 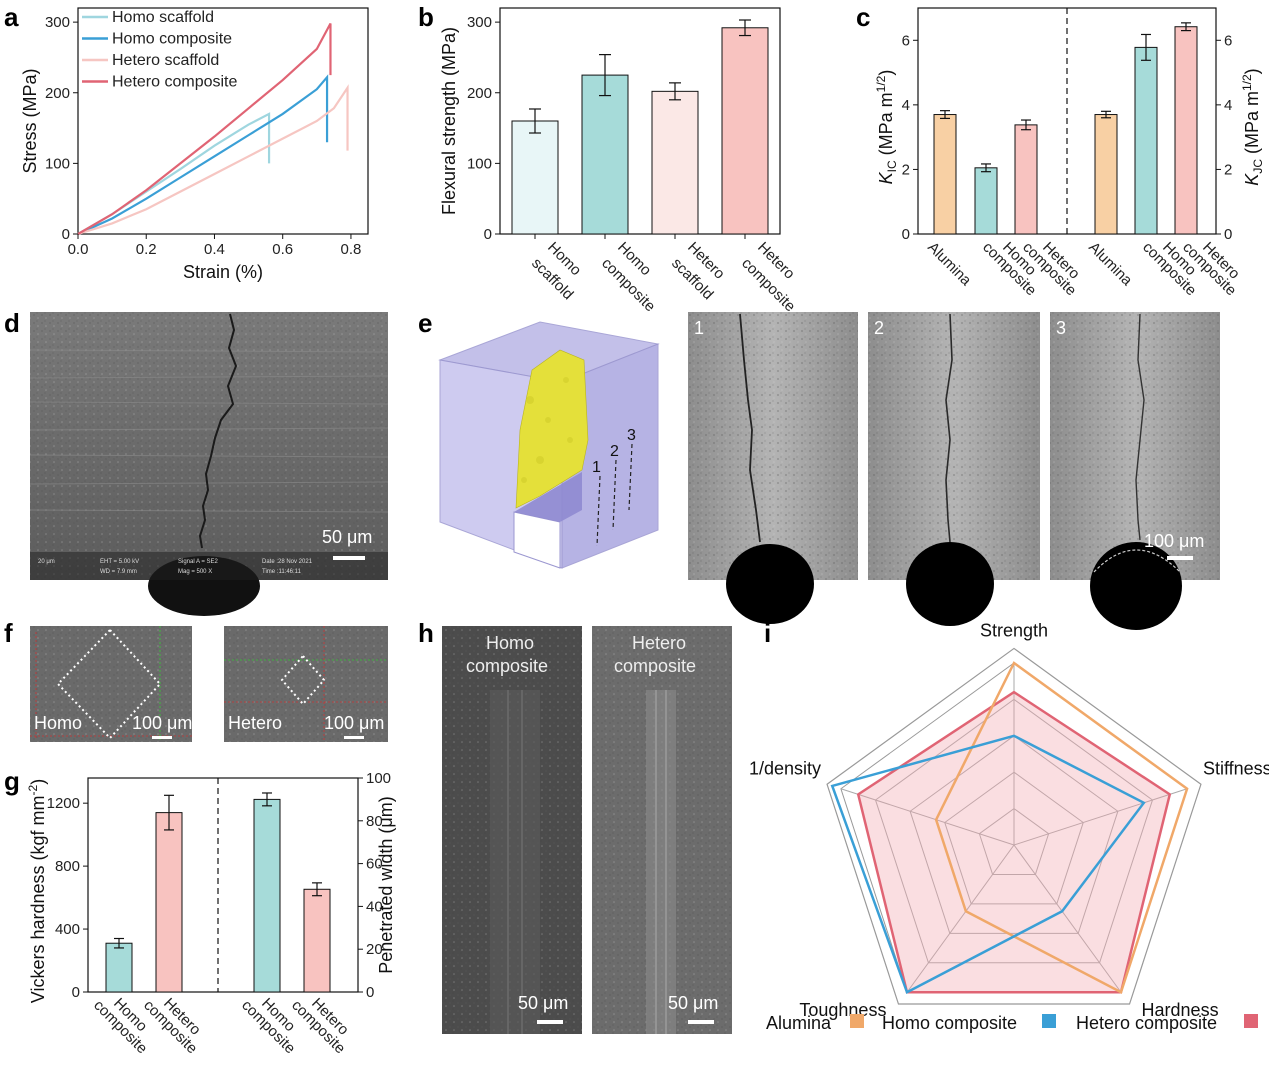 I want to click on scale-label-h-hetero: 50 μm, so click(x=693, y=1003).